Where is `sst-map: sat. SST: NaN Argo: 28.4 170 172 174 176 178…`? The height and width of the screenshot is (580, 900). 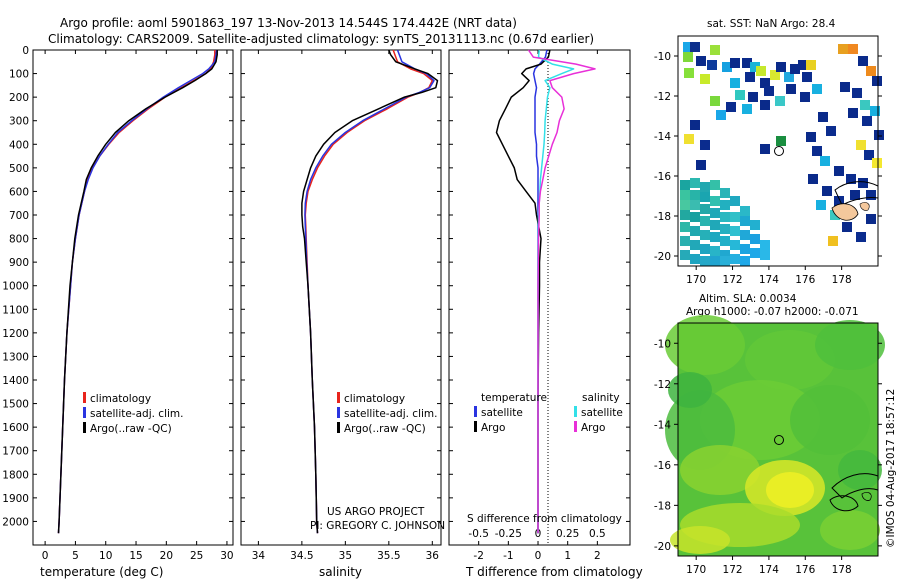
sst-map: sat. SST: NaN Argo: 28.4 170 172 174 176 178… is located at coordinates (769, 152).